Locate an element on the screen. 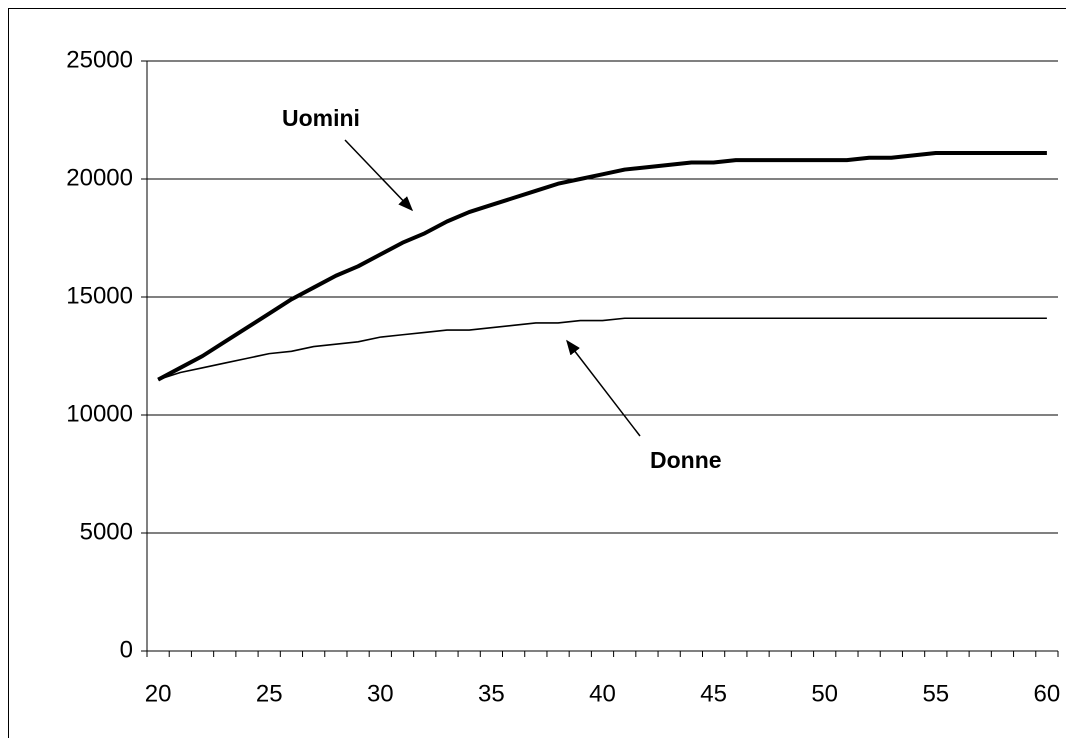  annotation: Uomini is located at coordinates (321, 118).